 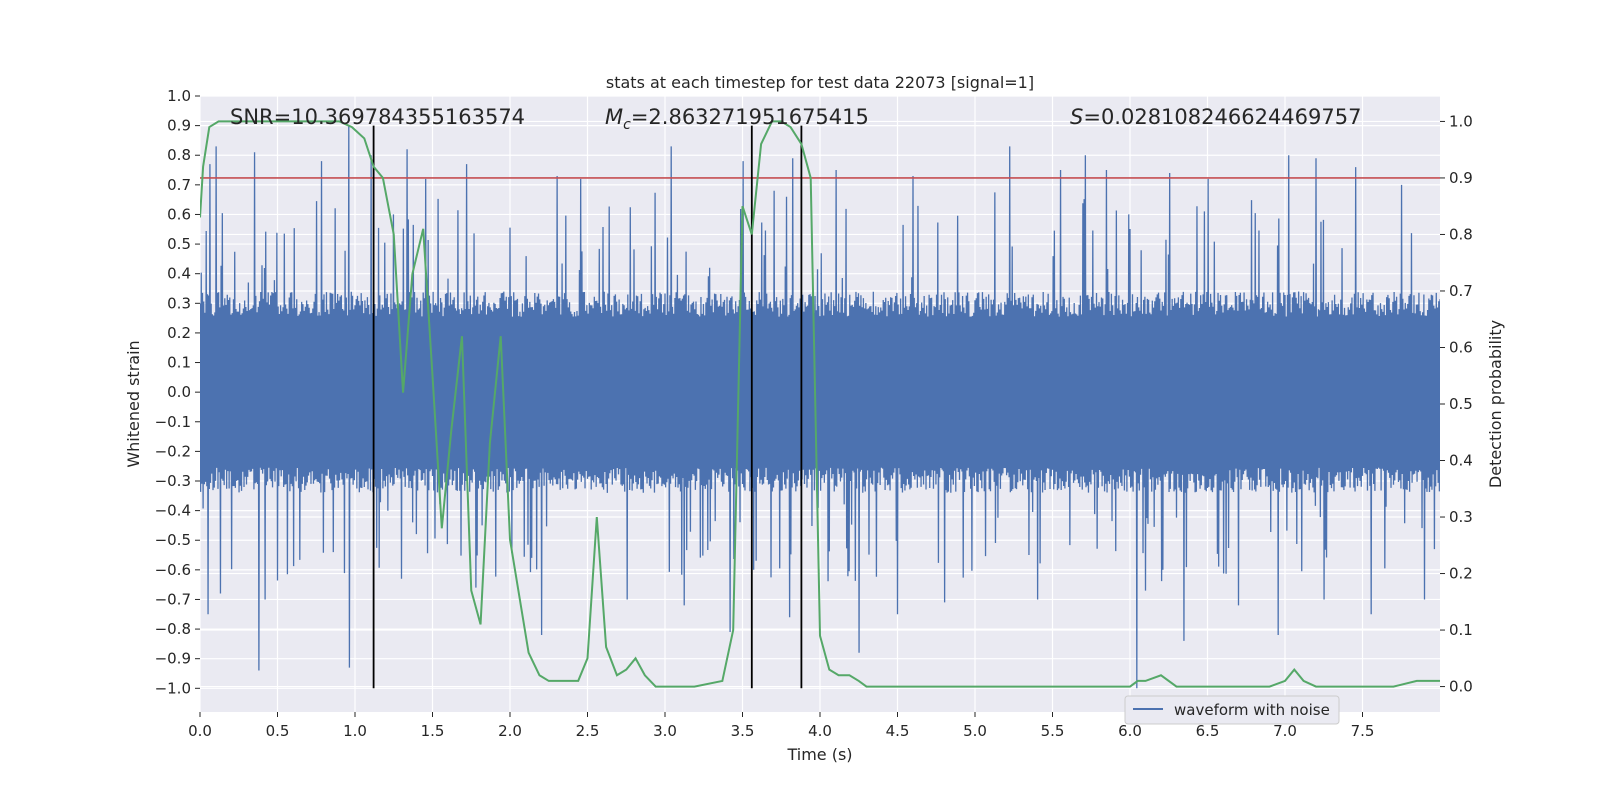 I want to click on legend-box, so click(x=1232, y=710).